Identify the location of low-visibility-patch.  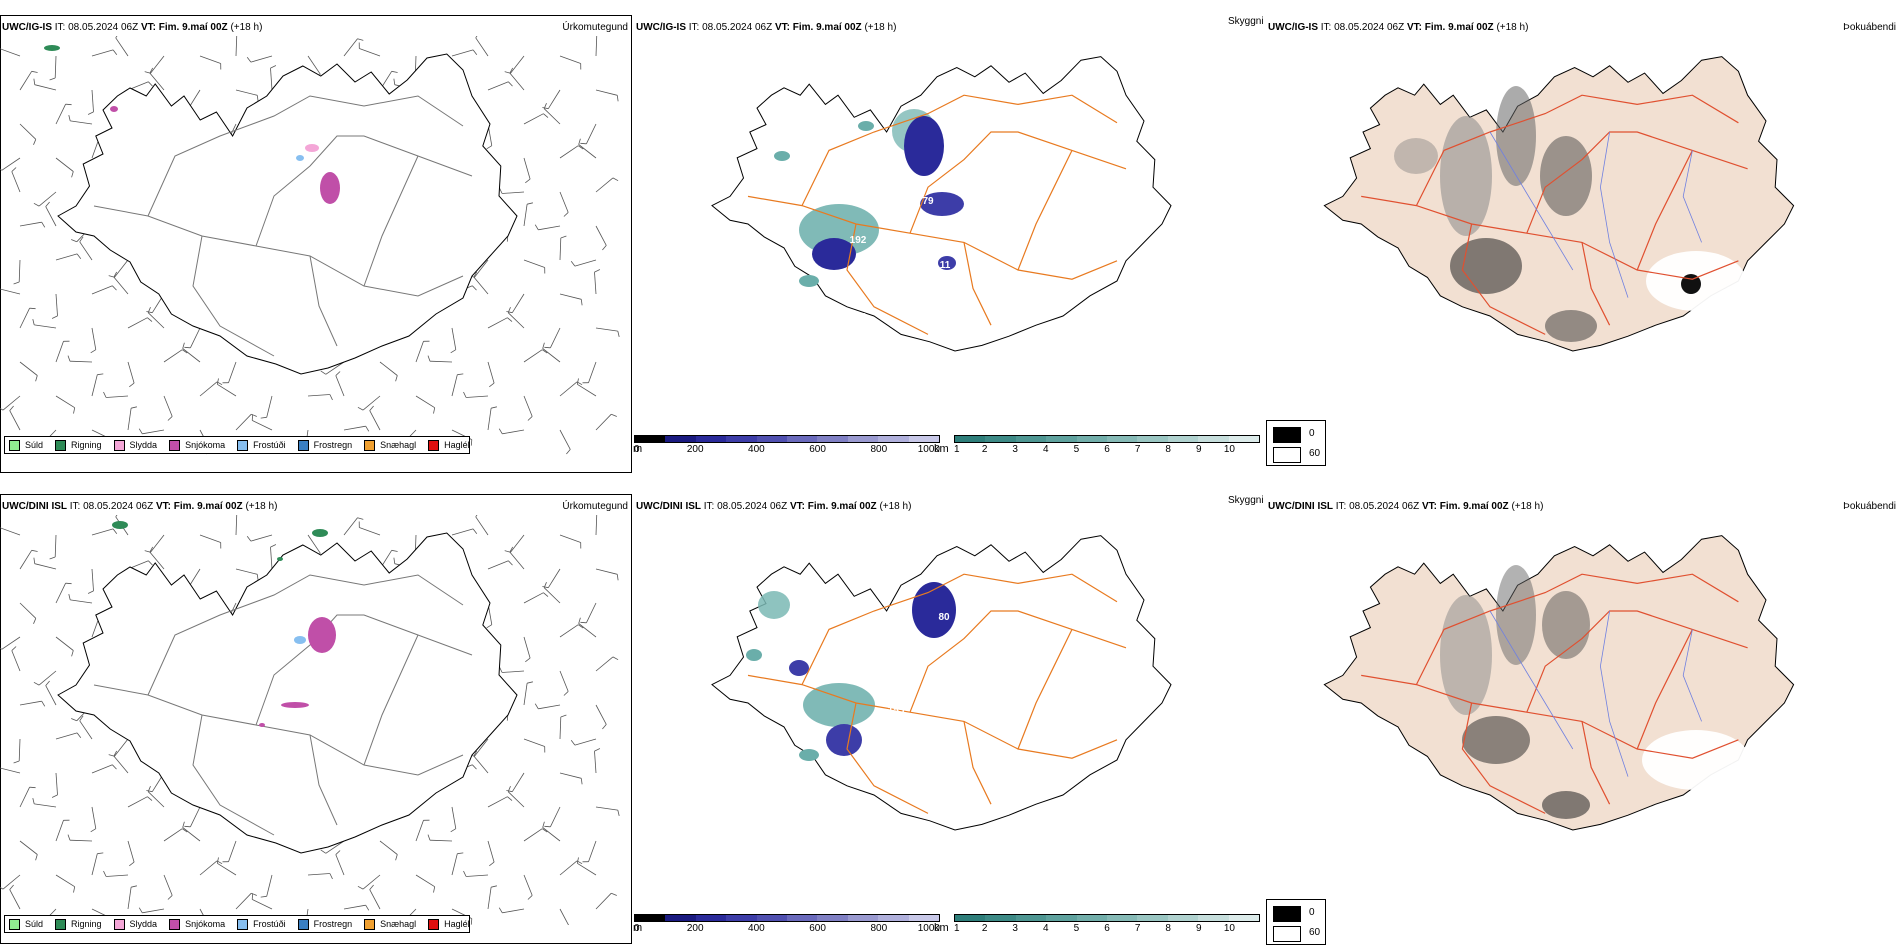
(782, 156).